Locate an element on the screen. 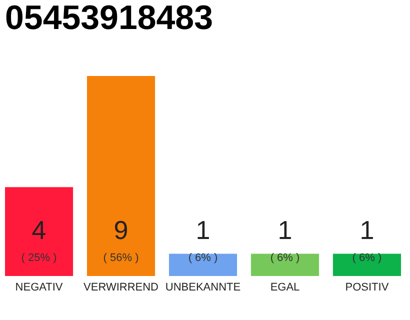  data-label: 4 is located at coordinates (39, 230).